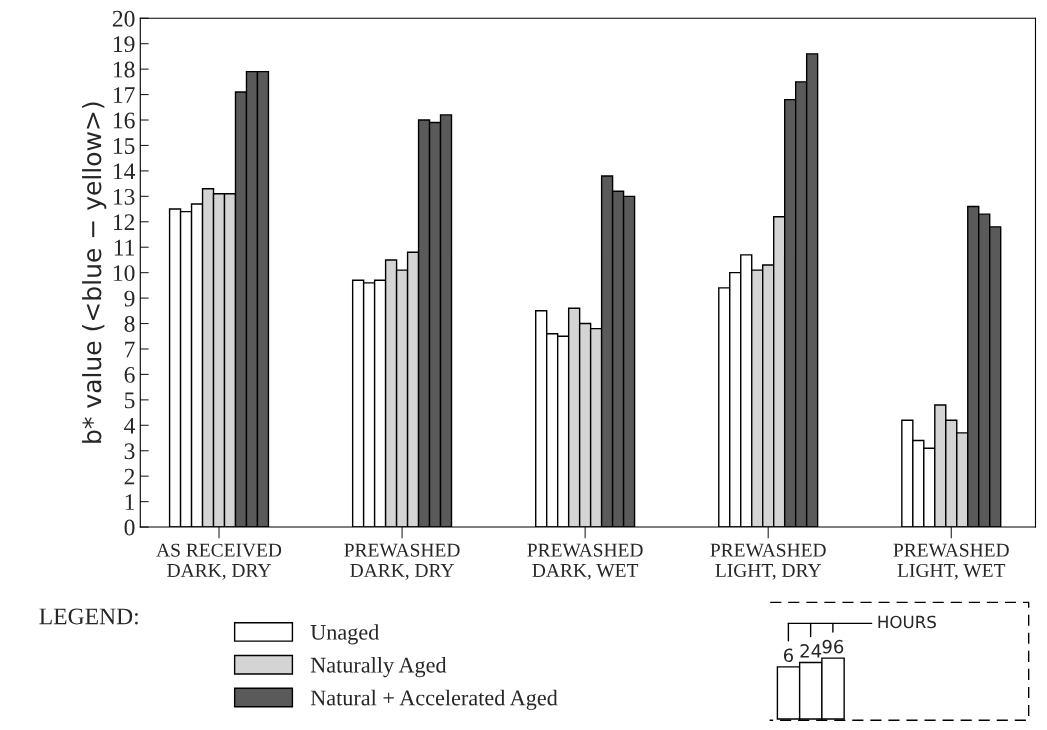 This screenshot has height=730, width=1047. Describe the element at coordinates (124, 247) in the screenshot. I see `y-tick-label: 11` at that location.